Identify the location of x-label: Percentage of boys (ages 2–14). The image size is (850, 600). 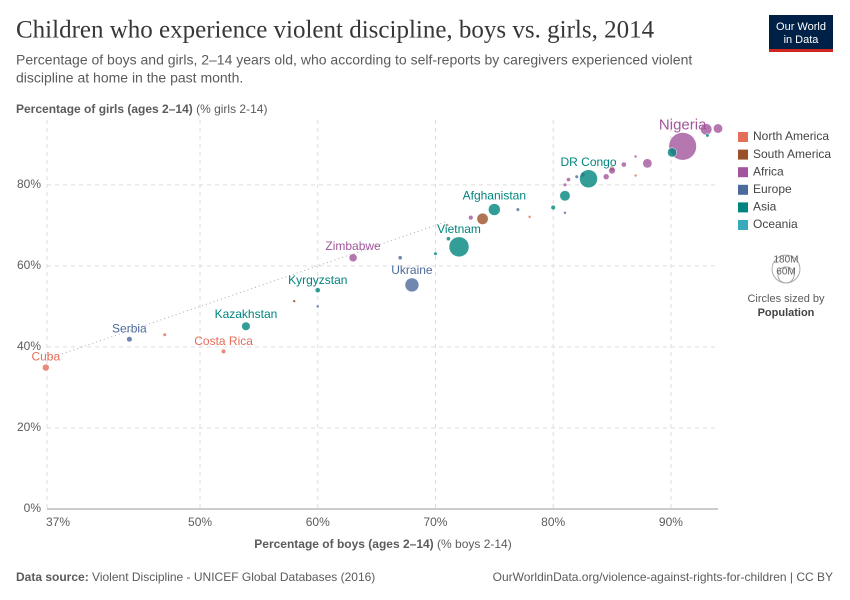
(343, 544).